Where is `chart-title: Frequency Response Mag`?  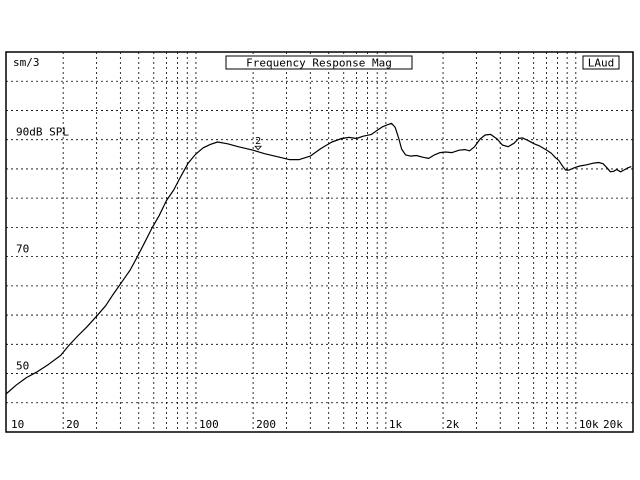
chart-title: Frequency Response Mag is located at coordinates (319, 63).